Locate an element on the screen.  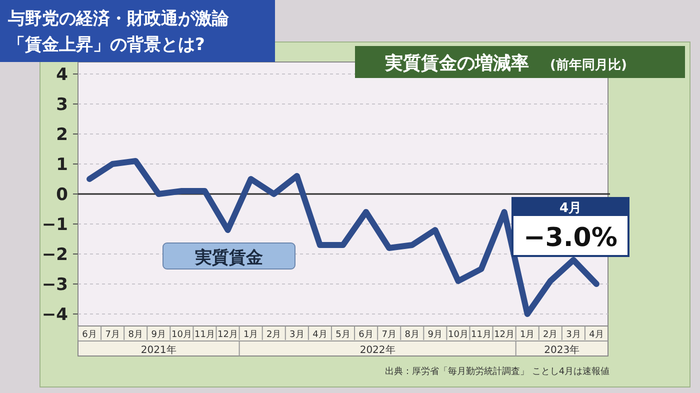
y-tick-label: 2 is located at coordinates (62, 135).